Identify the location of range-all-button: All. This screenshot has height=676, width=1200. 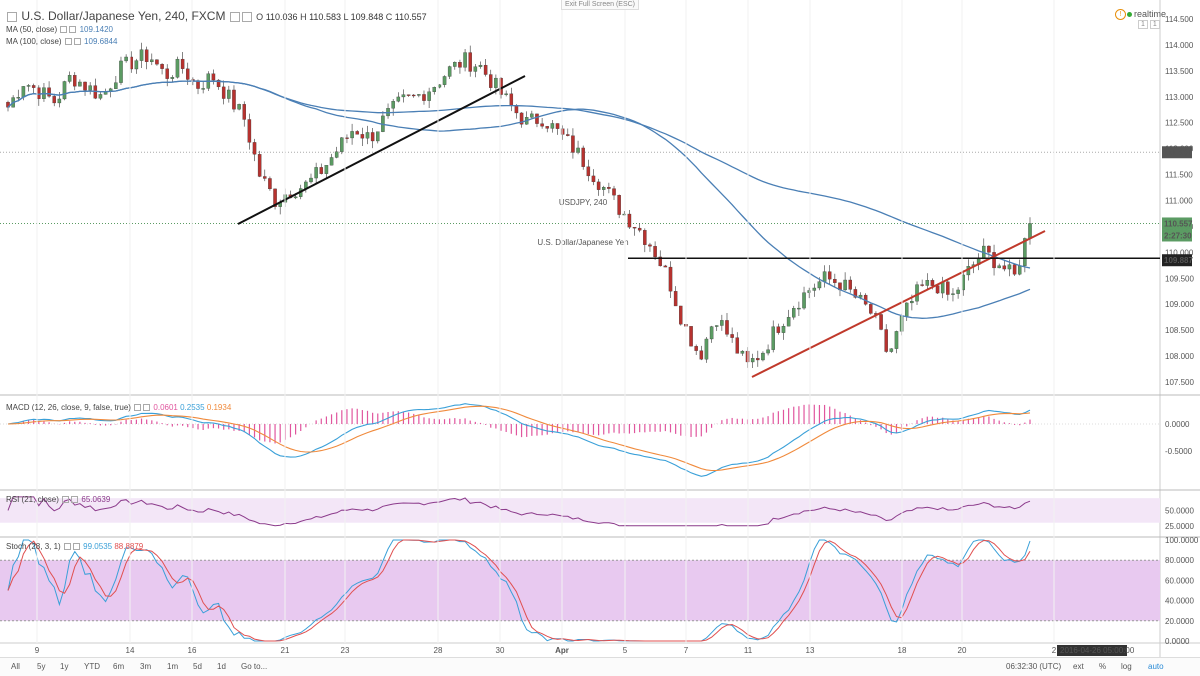
(15, 666).